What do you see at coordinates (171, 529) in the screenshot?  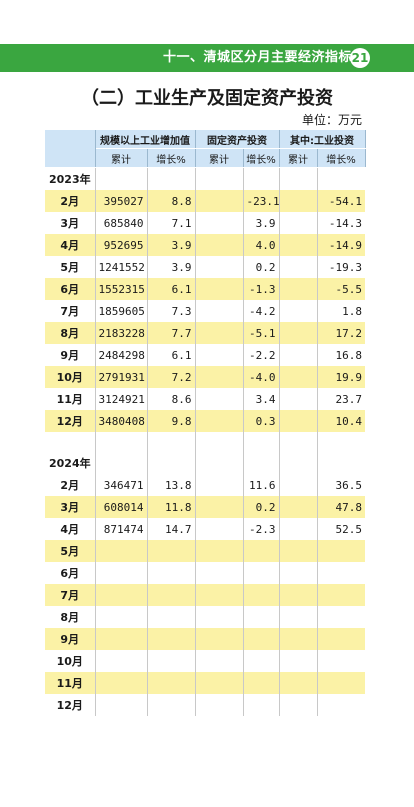 I see `table-cell: 14.7` at bounding box center [171, 529].